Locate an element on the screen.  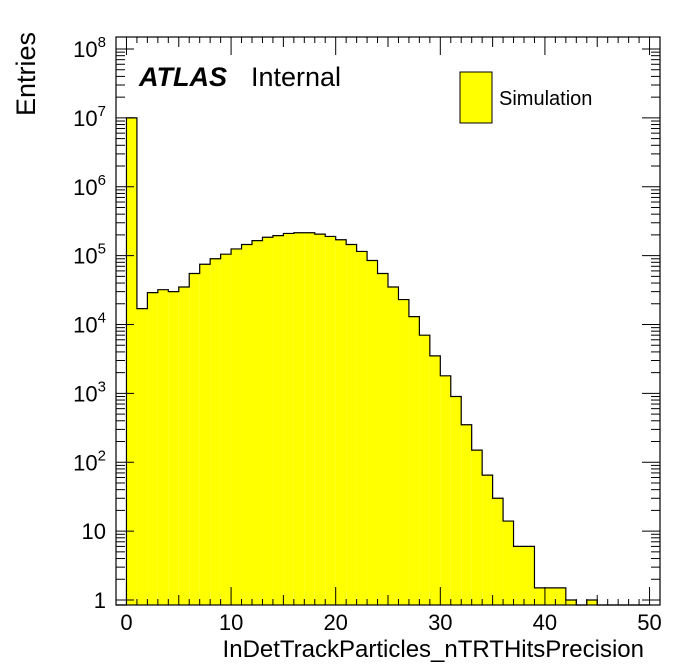
x-tick-label: 10 is located at coordinates (231, 622).